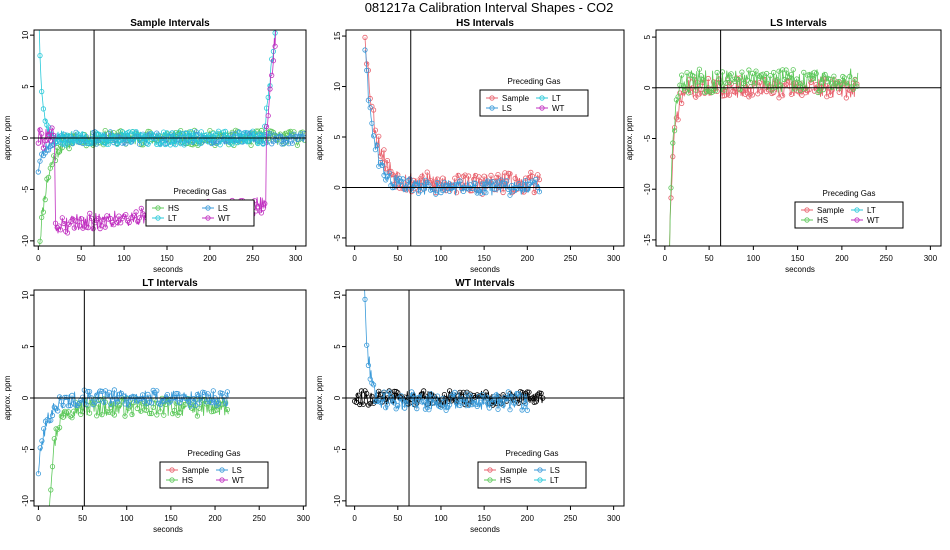 This screenshot has width=950, height=550. I want to click on series-sample, so click(764, 160).